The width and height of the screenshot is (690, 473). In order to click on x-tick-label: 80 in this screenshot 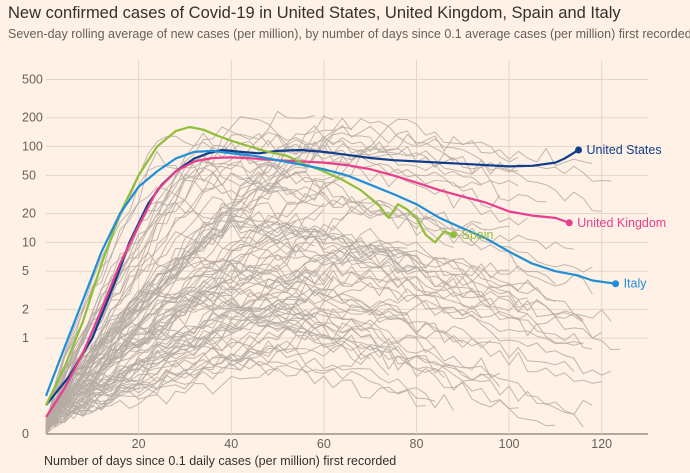, I will do `click(417, 444)`.